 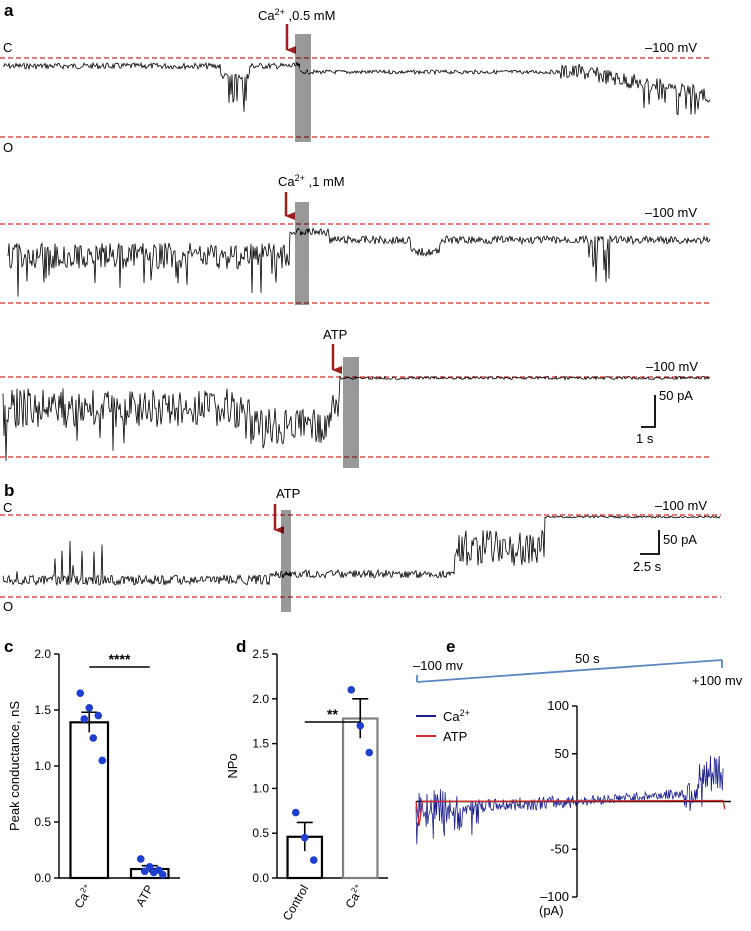 What do you see at coordinates (9, 490) in the screenshot?
I see `panel-b-label: b` at bounding box center [9, 490].